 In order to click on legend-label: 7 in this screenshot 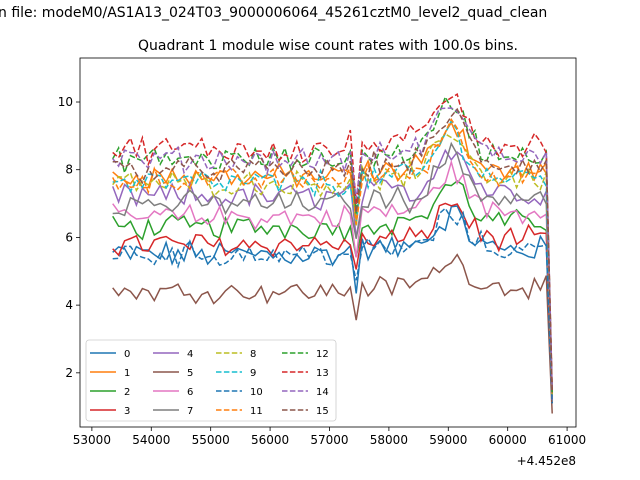, I will do `click(190, 411)`.